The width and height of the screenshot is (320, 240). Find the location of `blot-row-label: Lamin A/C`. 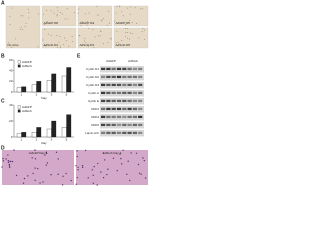

blot-row-label: Lamin A/C is located at coordinates (92, 133).